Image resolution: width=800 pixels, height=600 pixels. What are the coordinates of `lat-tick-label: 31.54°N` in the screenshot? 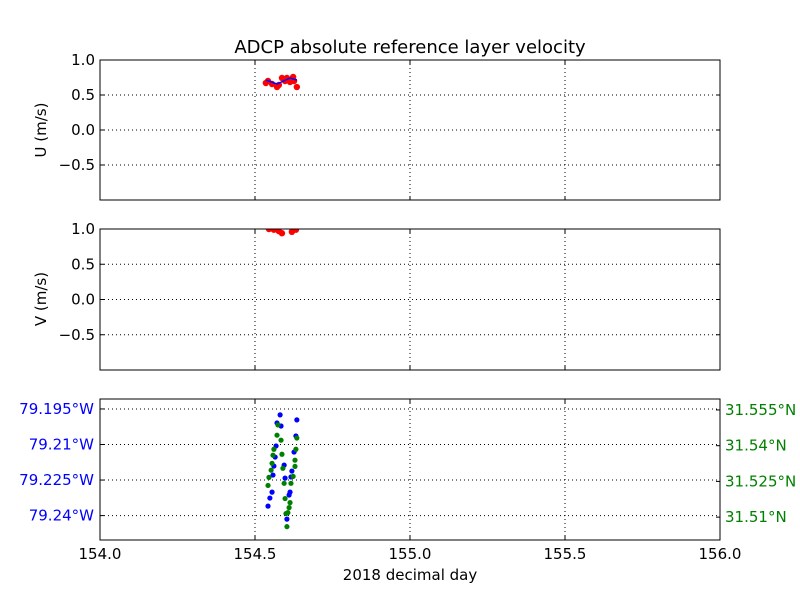 It's located at (756, 446).